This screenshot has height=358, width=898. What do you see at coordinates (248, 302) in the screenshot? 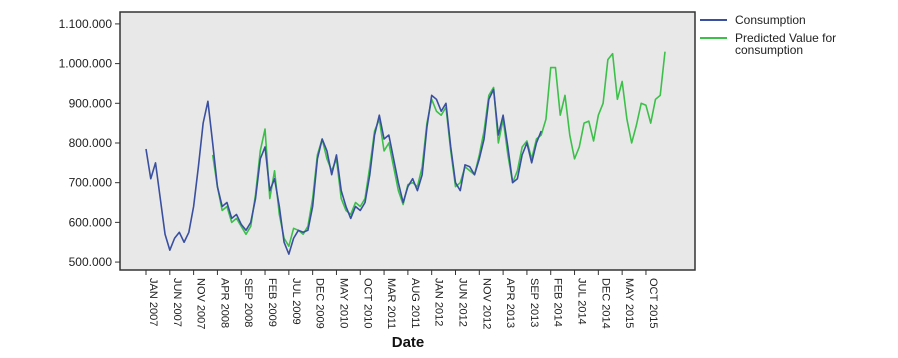
I see `x-tick-label: SEP 2008` at bounding box center [248, 302].